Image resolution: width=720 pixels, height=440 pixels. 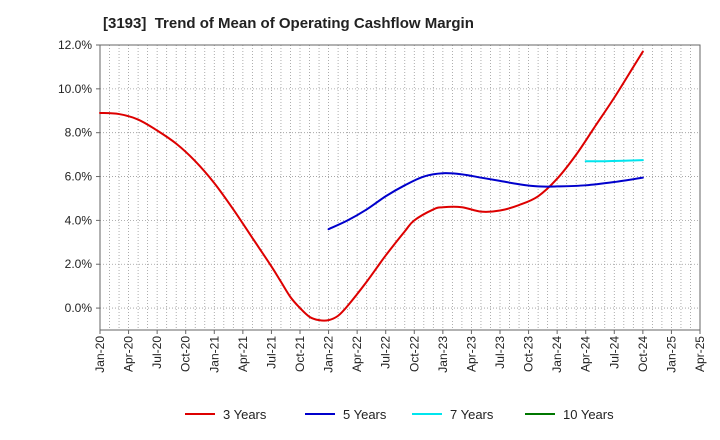 What do you see at coordinates (500, 352) in the screenshot?
I see `x-tick-label: Jul-23` at bounding box center [500, 352].